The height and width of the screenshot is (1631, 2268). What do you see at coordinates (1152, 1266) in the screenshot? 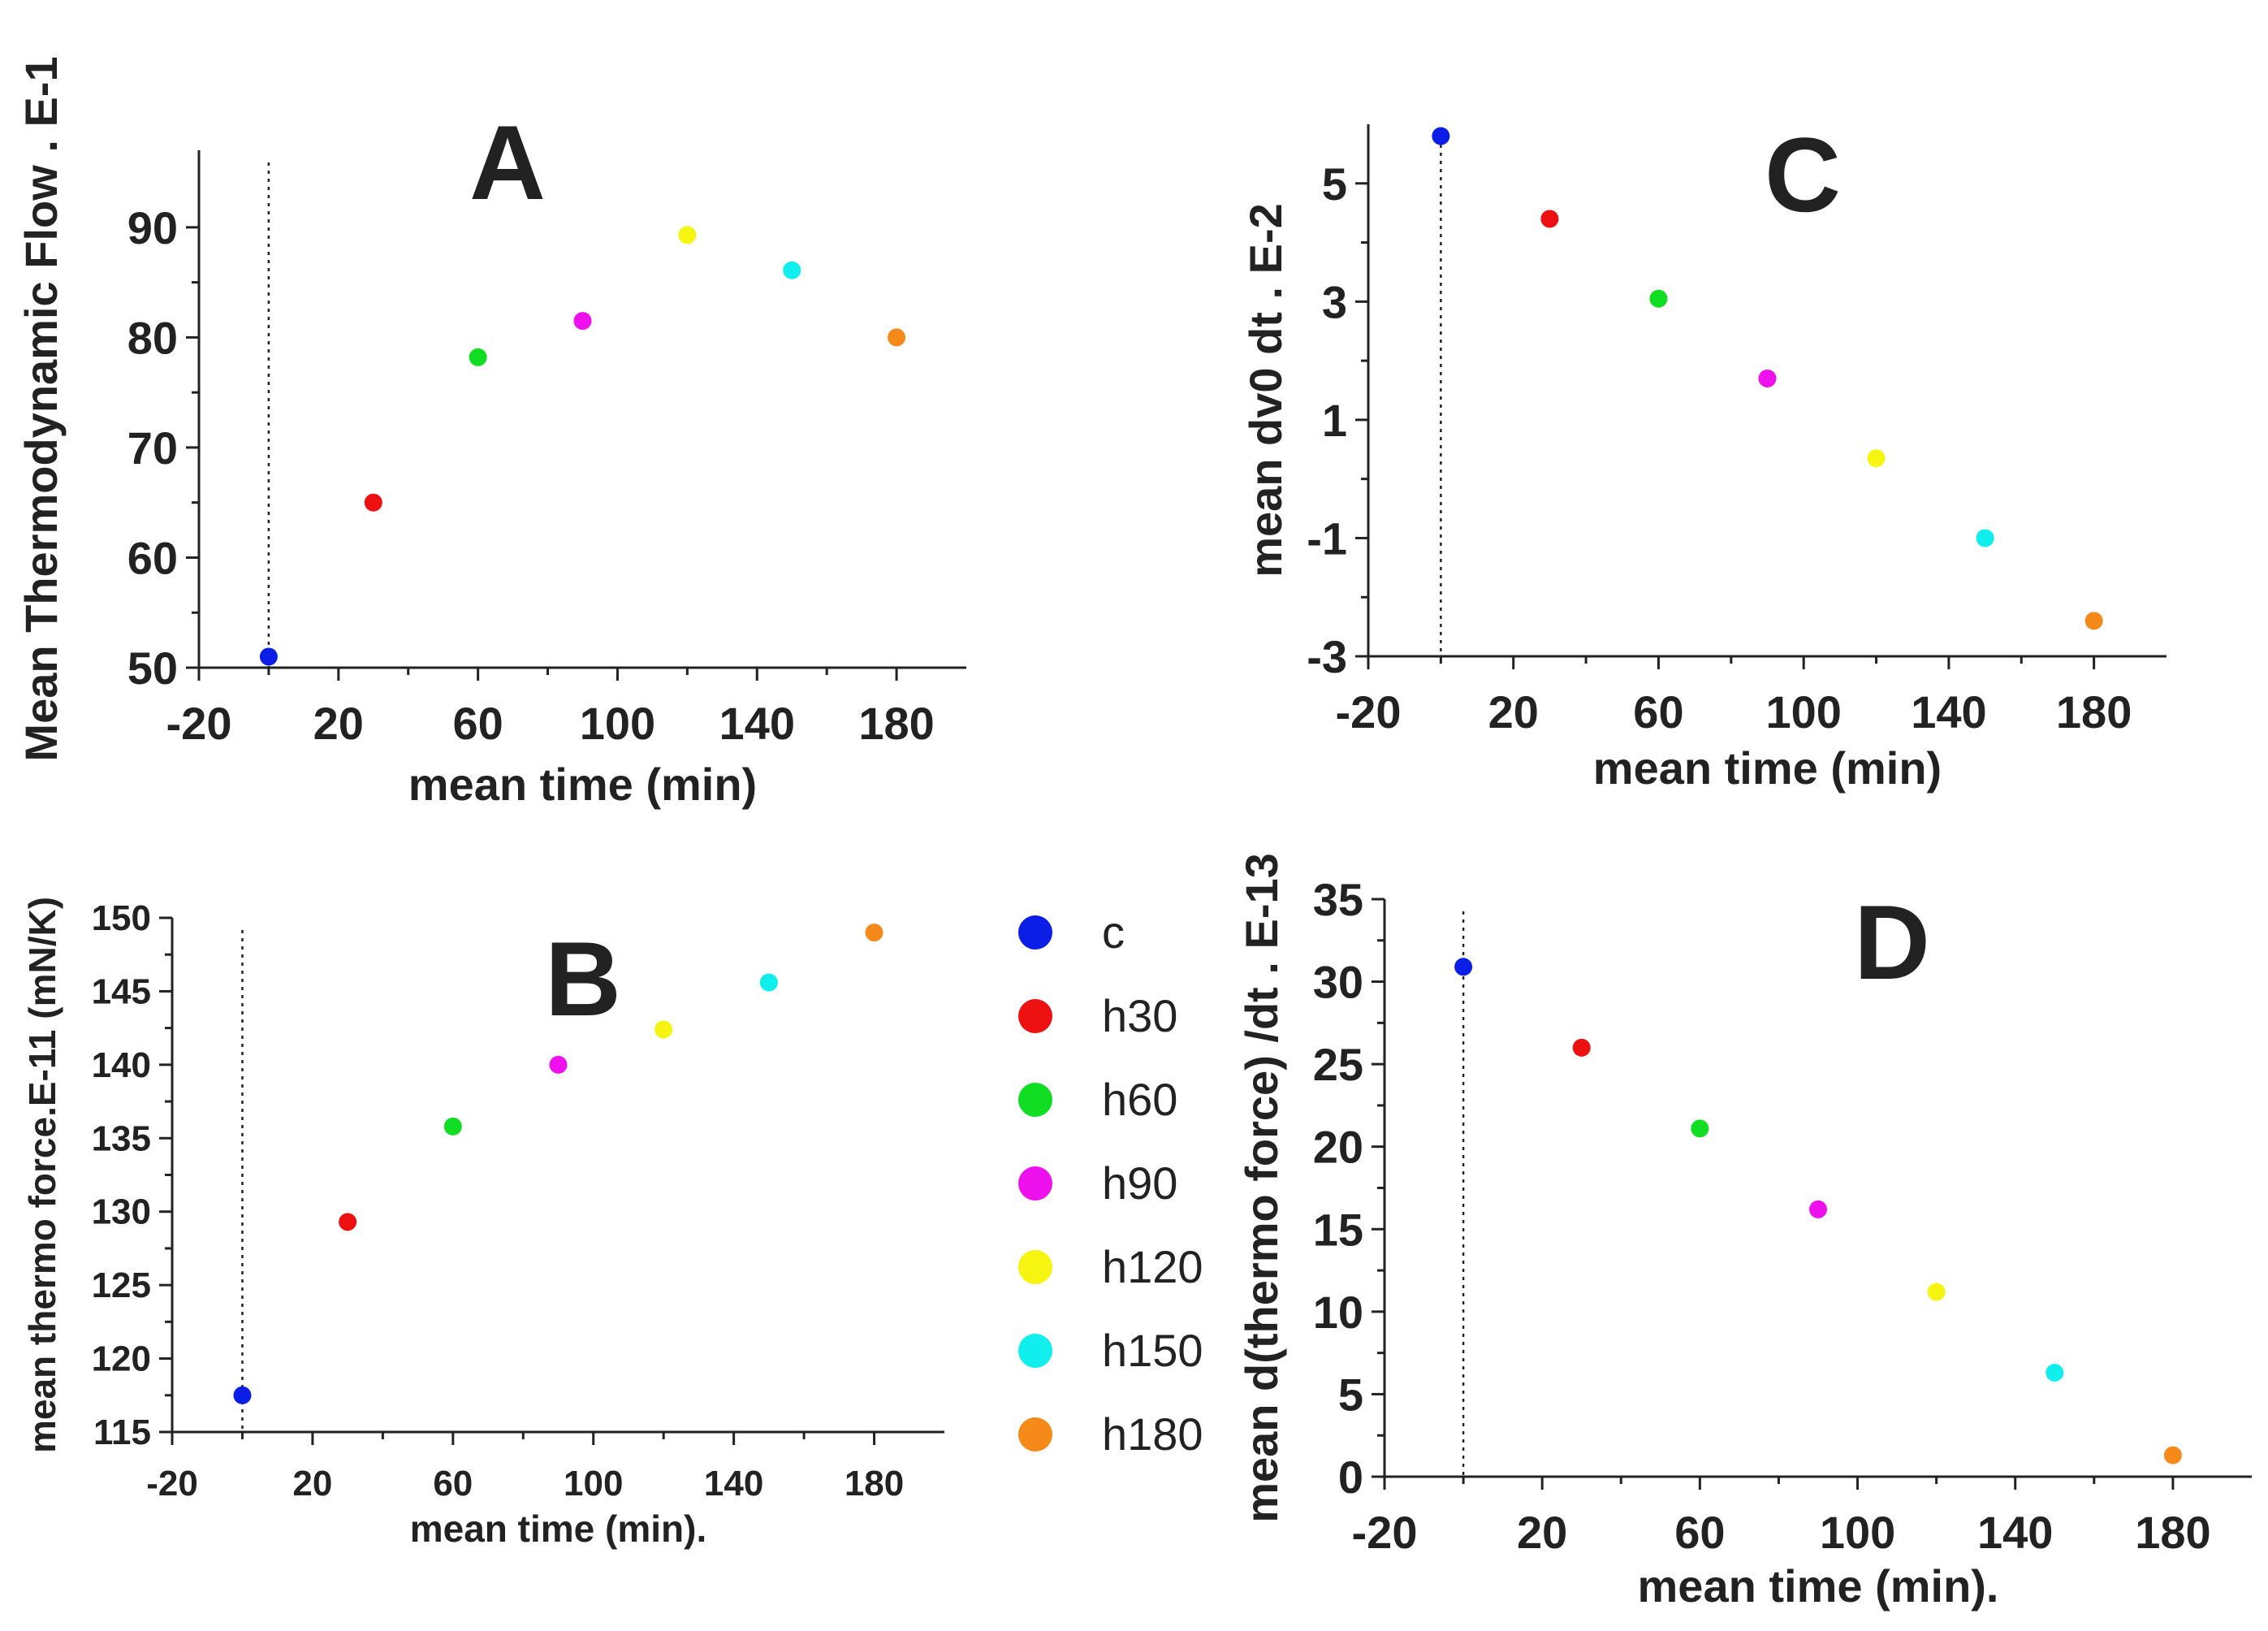
I see `legend-label-h120: h120` at bounding box center [1152, 1266].